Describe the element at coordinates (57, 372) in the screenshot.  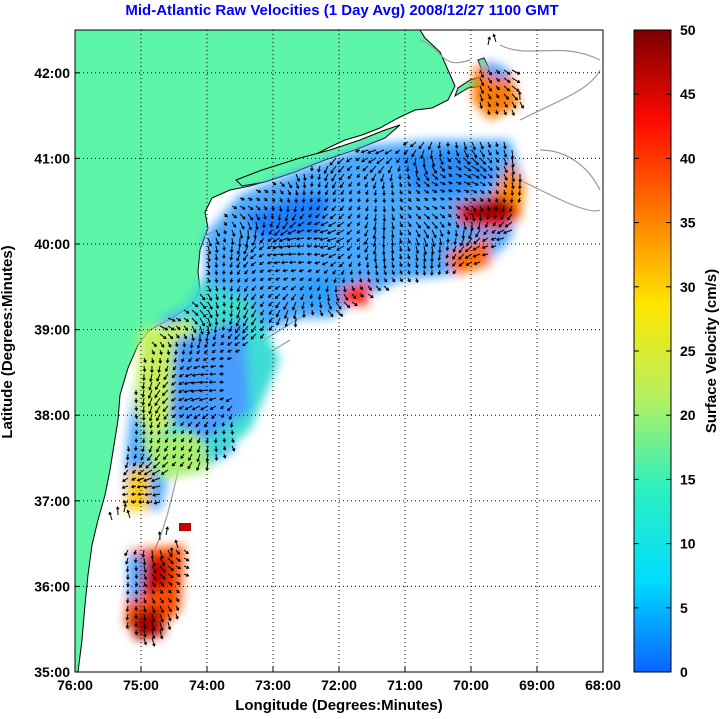
I see `y-axis-ticks: 42:00 41:00 40:00 39:00 38:00 37:00 36:00 35:00` at that location.